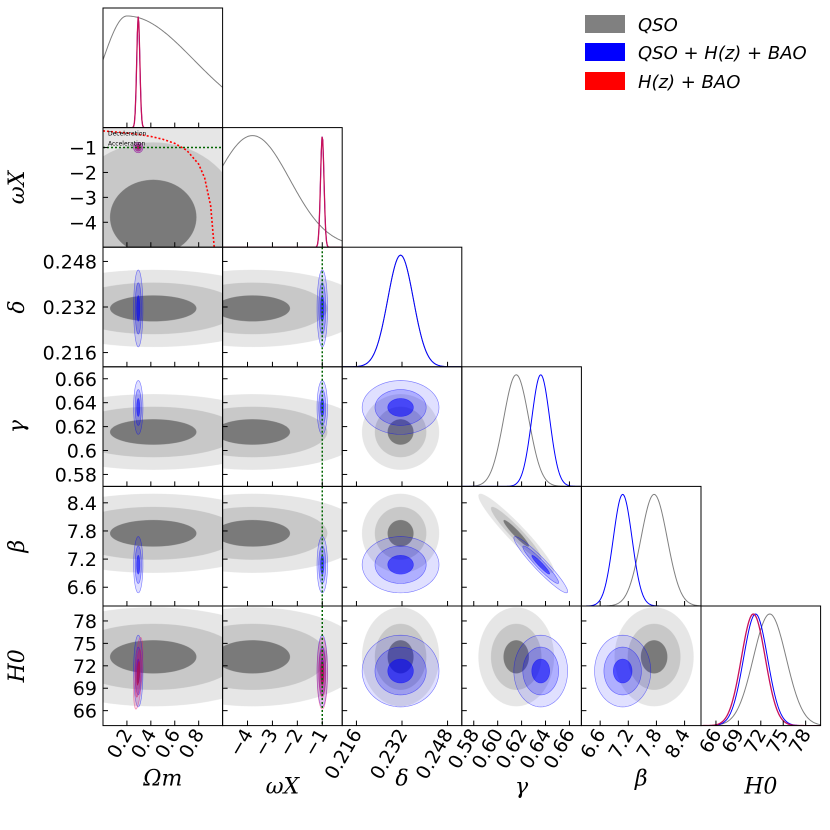  Describe the element at coordinates (153, 432) in the screenshot. I see `contour1-qso-Om-g` at that location.